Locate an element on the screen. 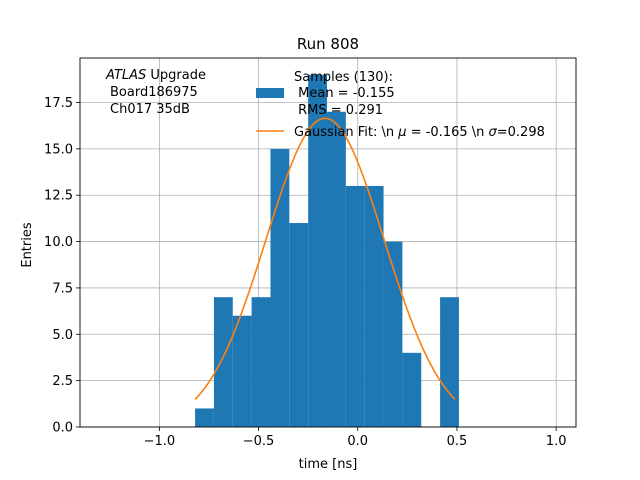 The width and height of the screenshot is (640, 480). y-tick-label-4: 10.0 is located at coordinates (58, 242).